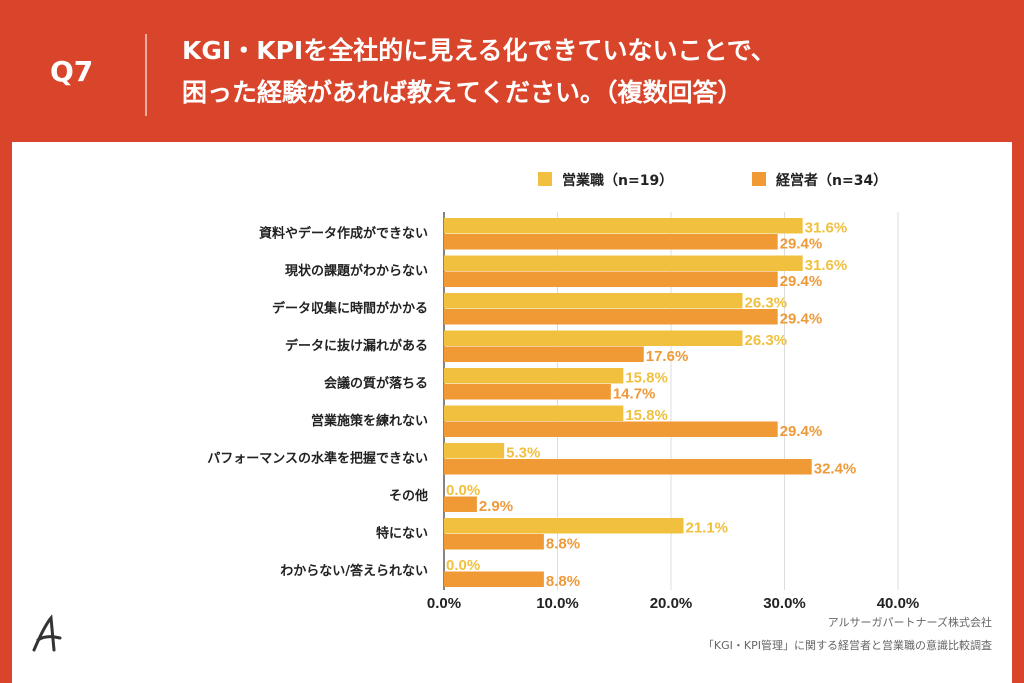  Describe the element at coordinates (496, 506) in the screenshot. I see `data-label-exec: 2.9%` at that location.